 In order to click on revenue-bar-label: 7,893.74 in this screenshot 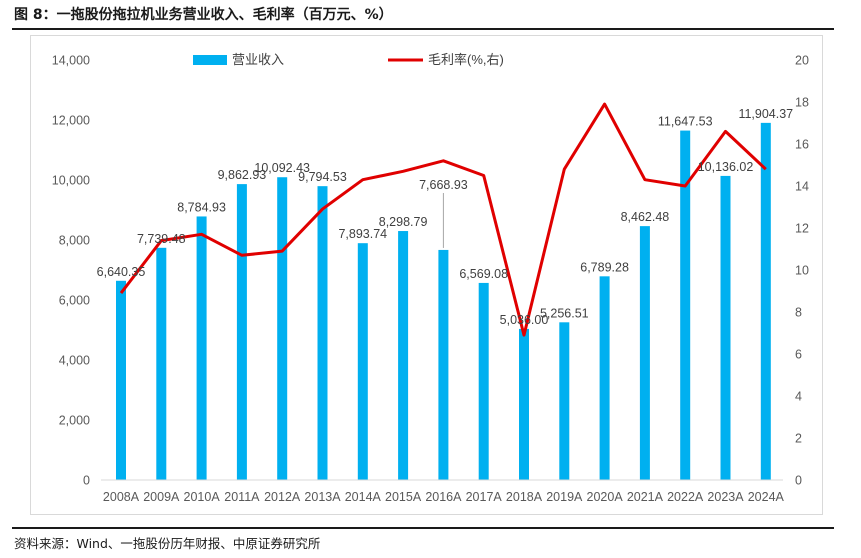, I will do `click(362, 234)`.